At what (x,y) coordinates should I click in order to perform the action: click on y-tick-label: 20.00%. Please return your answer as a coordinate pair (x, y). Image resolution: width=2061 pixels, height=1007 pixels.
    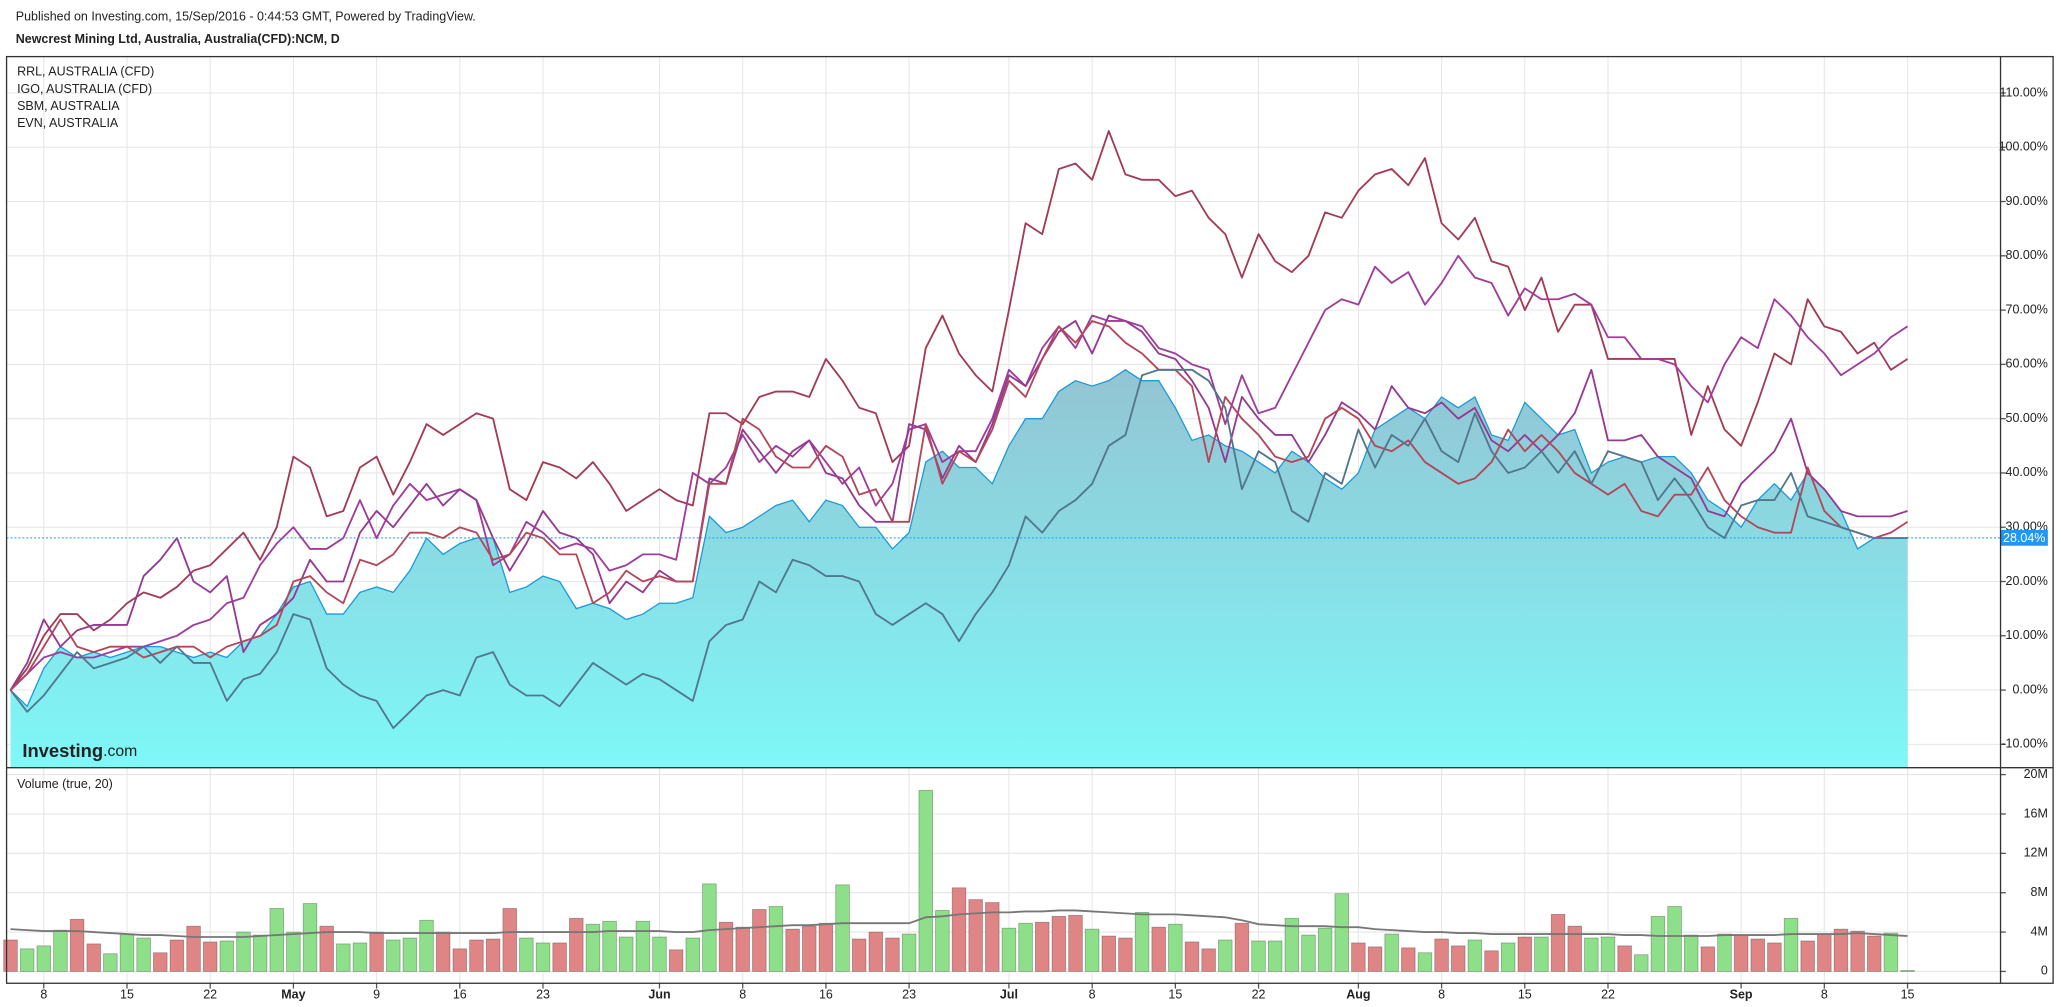
    Looking at the image, I should click on (2027, 581).